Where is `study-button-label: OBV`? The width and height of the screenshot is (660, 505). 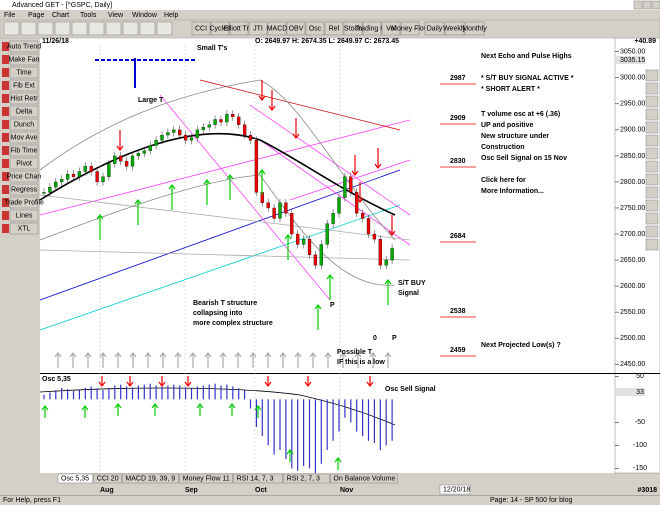
study-button-label: OBV is located at coordinates (296, 28).